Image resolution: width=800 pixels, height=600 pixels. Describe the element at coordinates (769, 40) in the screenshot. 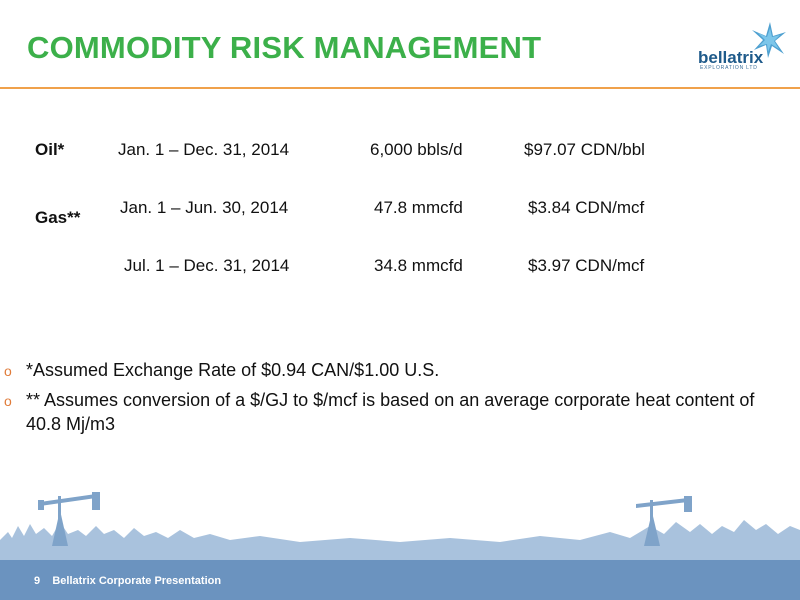

I see `star-icon` at that location.